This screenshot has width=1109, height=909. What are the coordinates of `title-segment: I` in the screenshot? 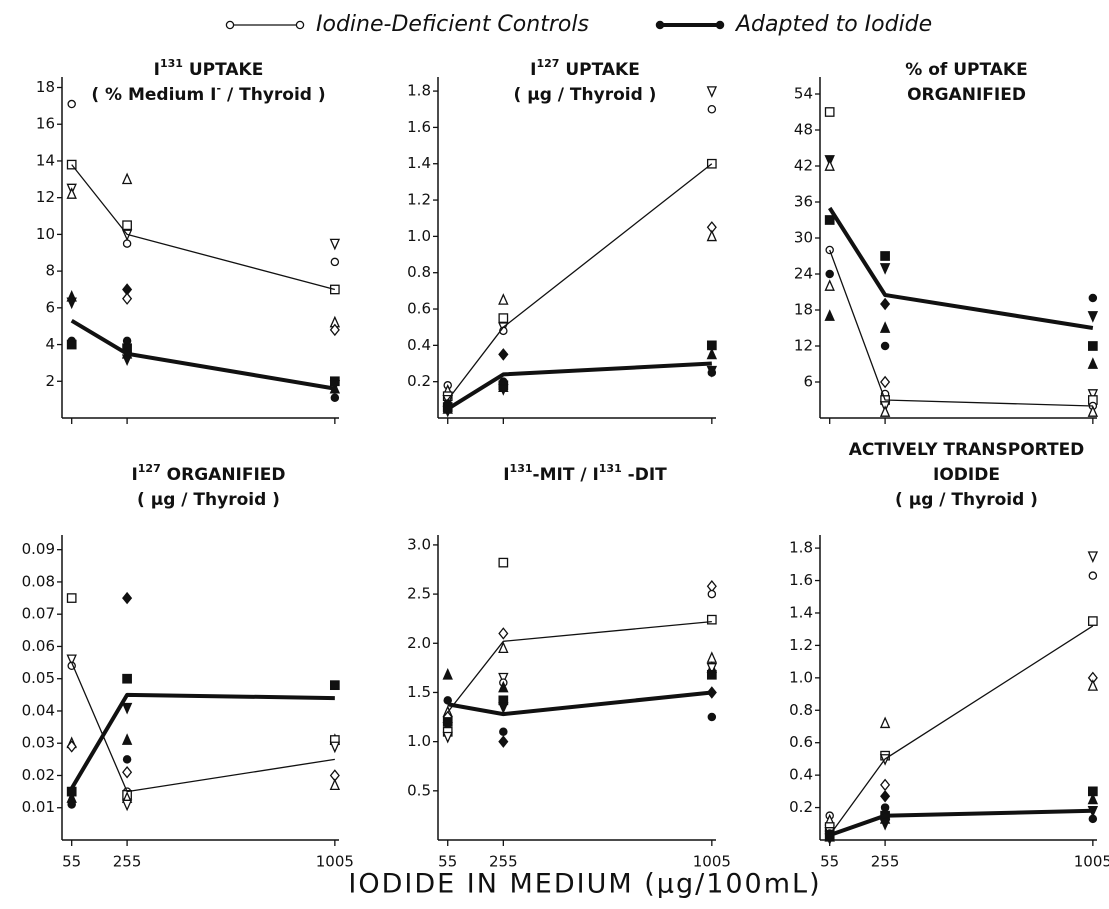 It's located at (134, 475).